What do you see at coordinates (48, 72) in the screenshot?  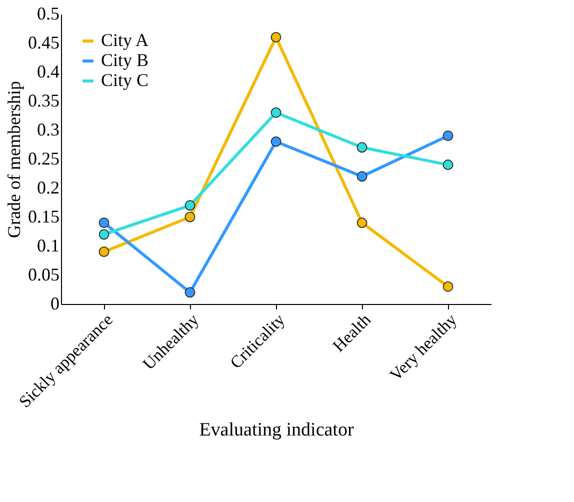 I see `y-tick-label: 0.4` at bounding box center [48, 72].